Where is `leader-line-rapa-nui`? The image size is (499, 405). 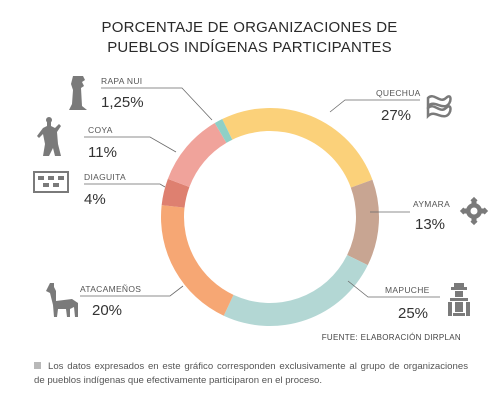 leader-line-rapa-nui is located at coordinates (157, 104).